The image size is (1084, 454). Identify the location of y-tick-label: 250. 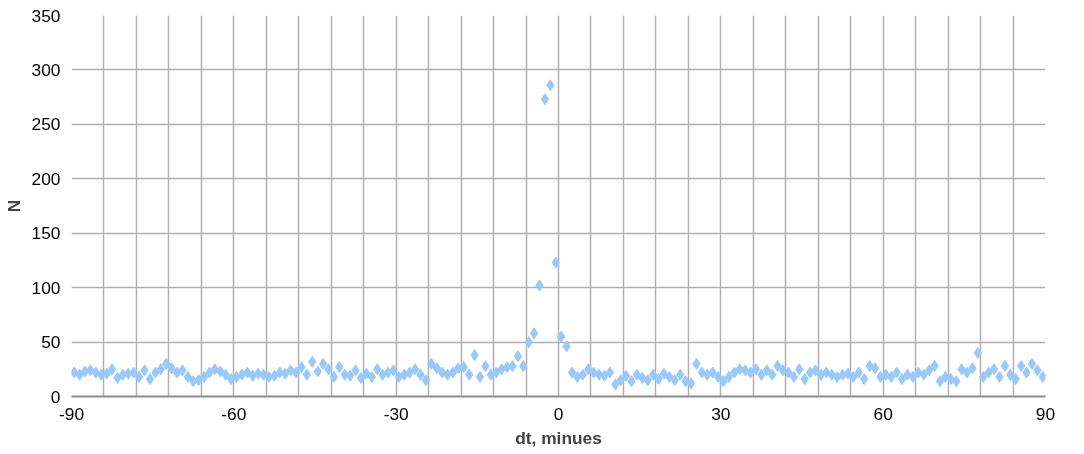
(46, 124).